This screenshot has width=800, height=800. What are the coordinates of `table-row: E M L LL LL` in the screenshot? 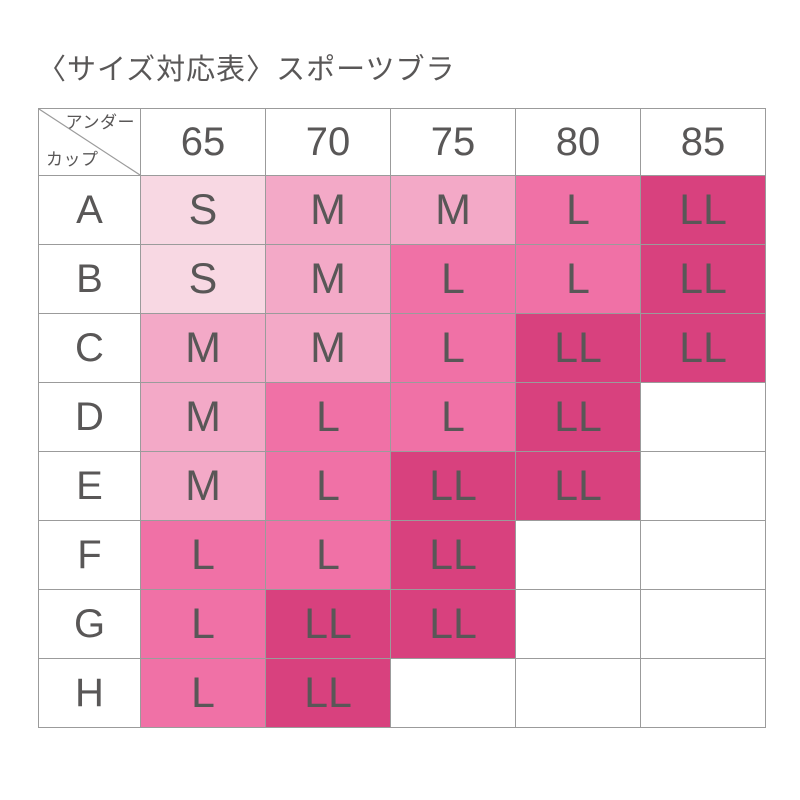 It's located at (402, 486).